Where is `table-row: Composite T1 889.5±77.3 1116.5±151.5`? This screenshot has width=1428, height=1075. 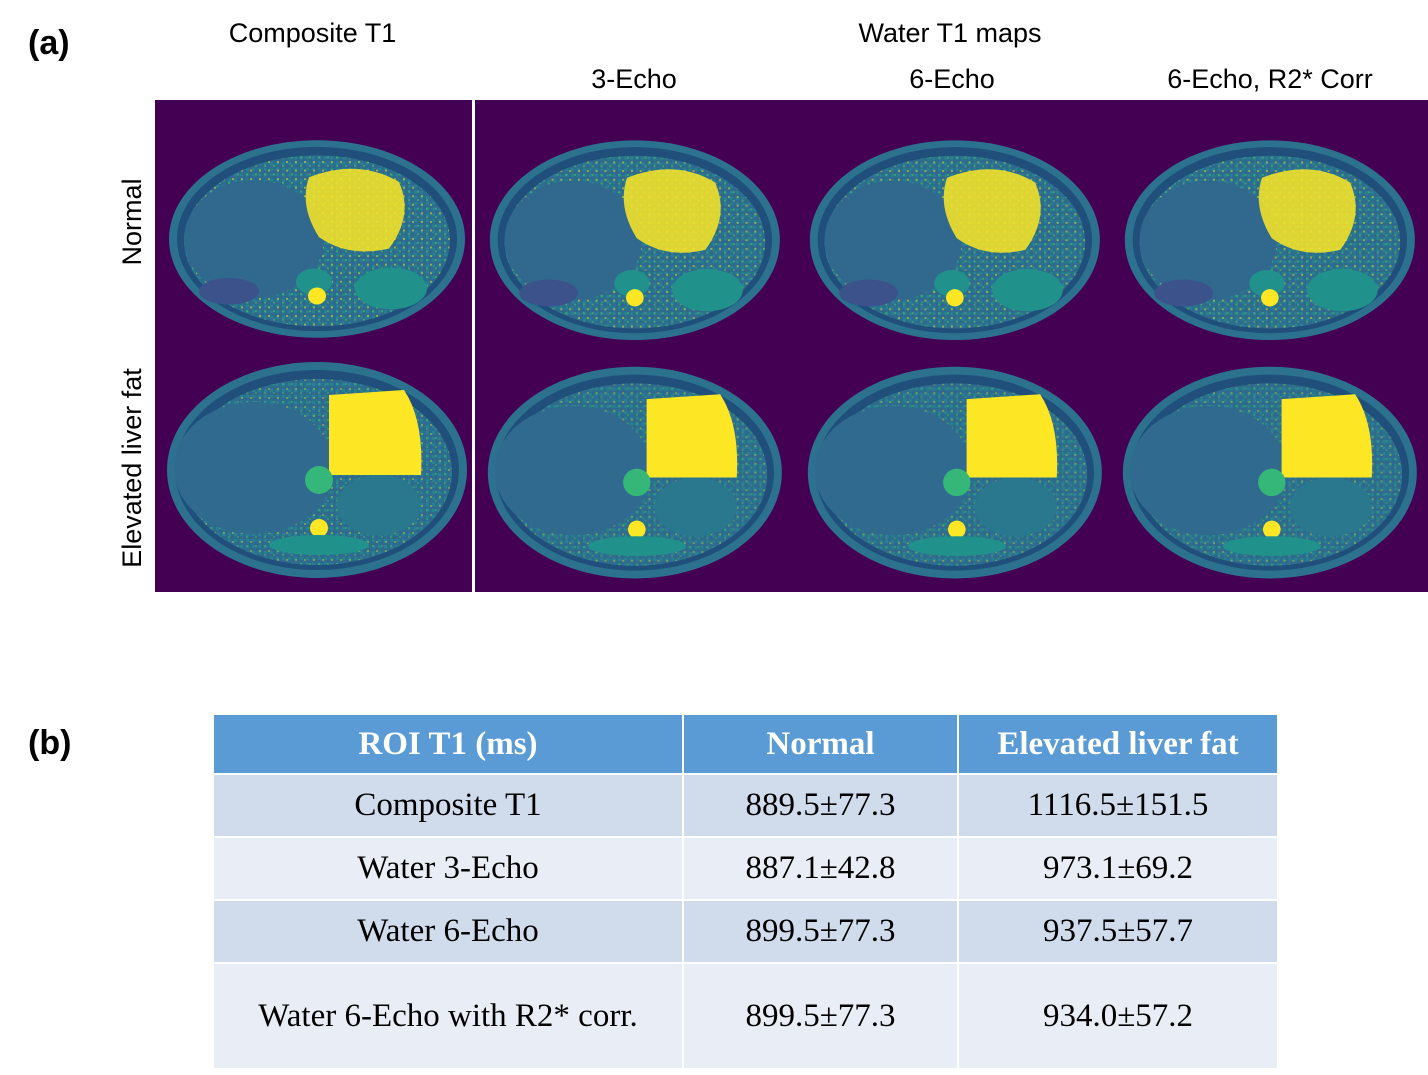 table-row: Composite T1 889.5±77.3 1116.5±151.5 is located at coordinates (745, 805).